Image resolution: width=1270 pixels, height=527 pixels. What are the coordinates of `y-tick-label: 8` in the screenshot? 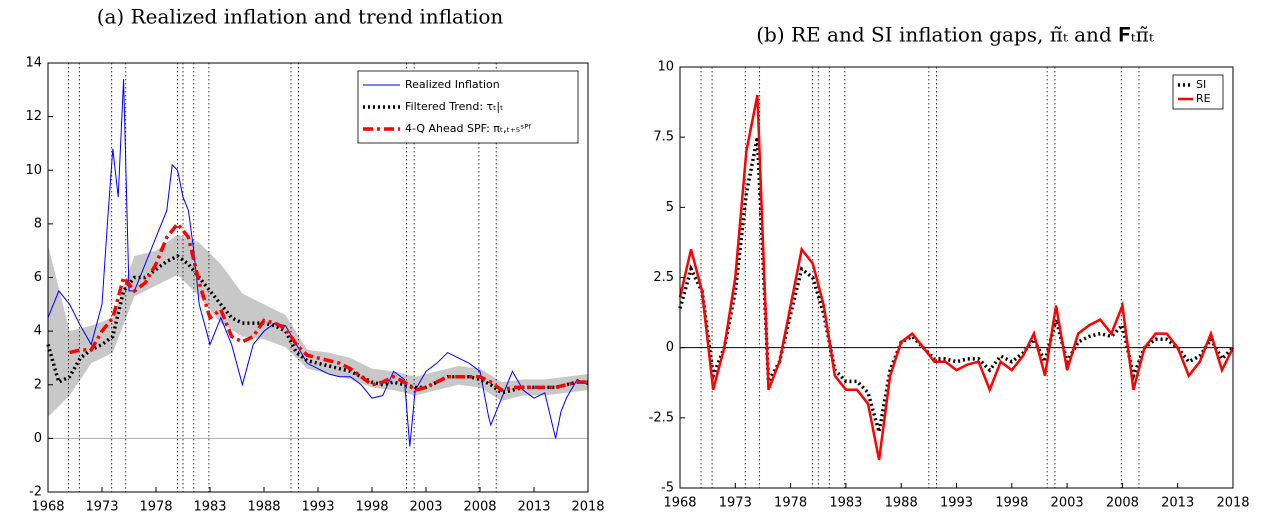 It's located at (38, 223).